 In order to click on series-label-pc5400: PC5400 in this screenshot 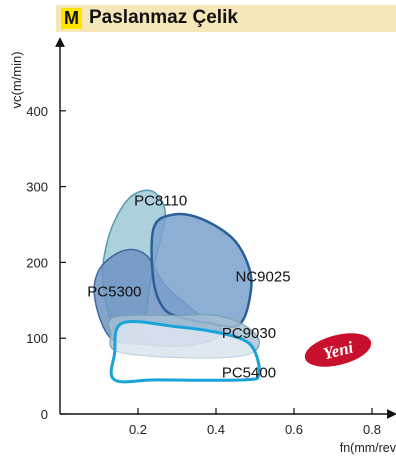, I will do `click(249, 373)`.